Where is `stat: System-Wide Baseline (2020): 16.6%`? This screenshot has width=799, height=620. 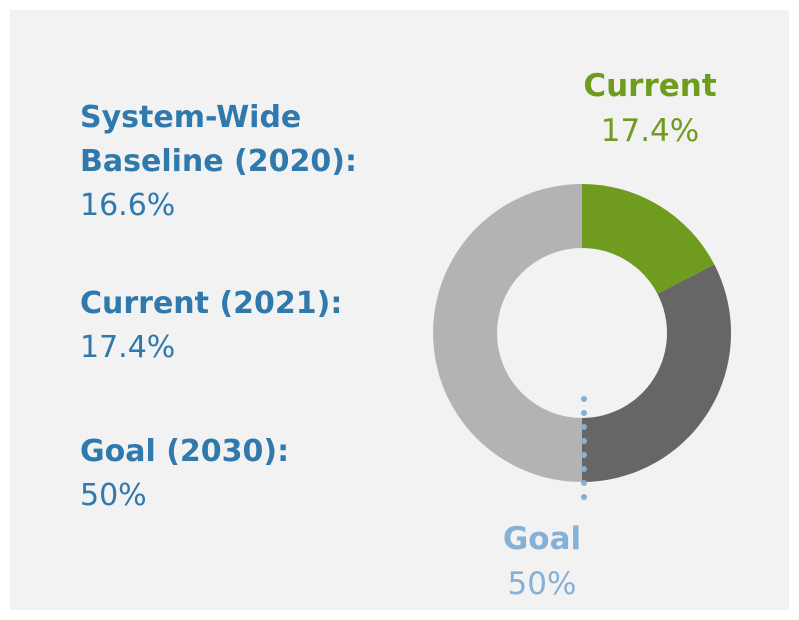
stat: System-Wide Baseline (2020): 16.6% is located at coordinates (235, 162).